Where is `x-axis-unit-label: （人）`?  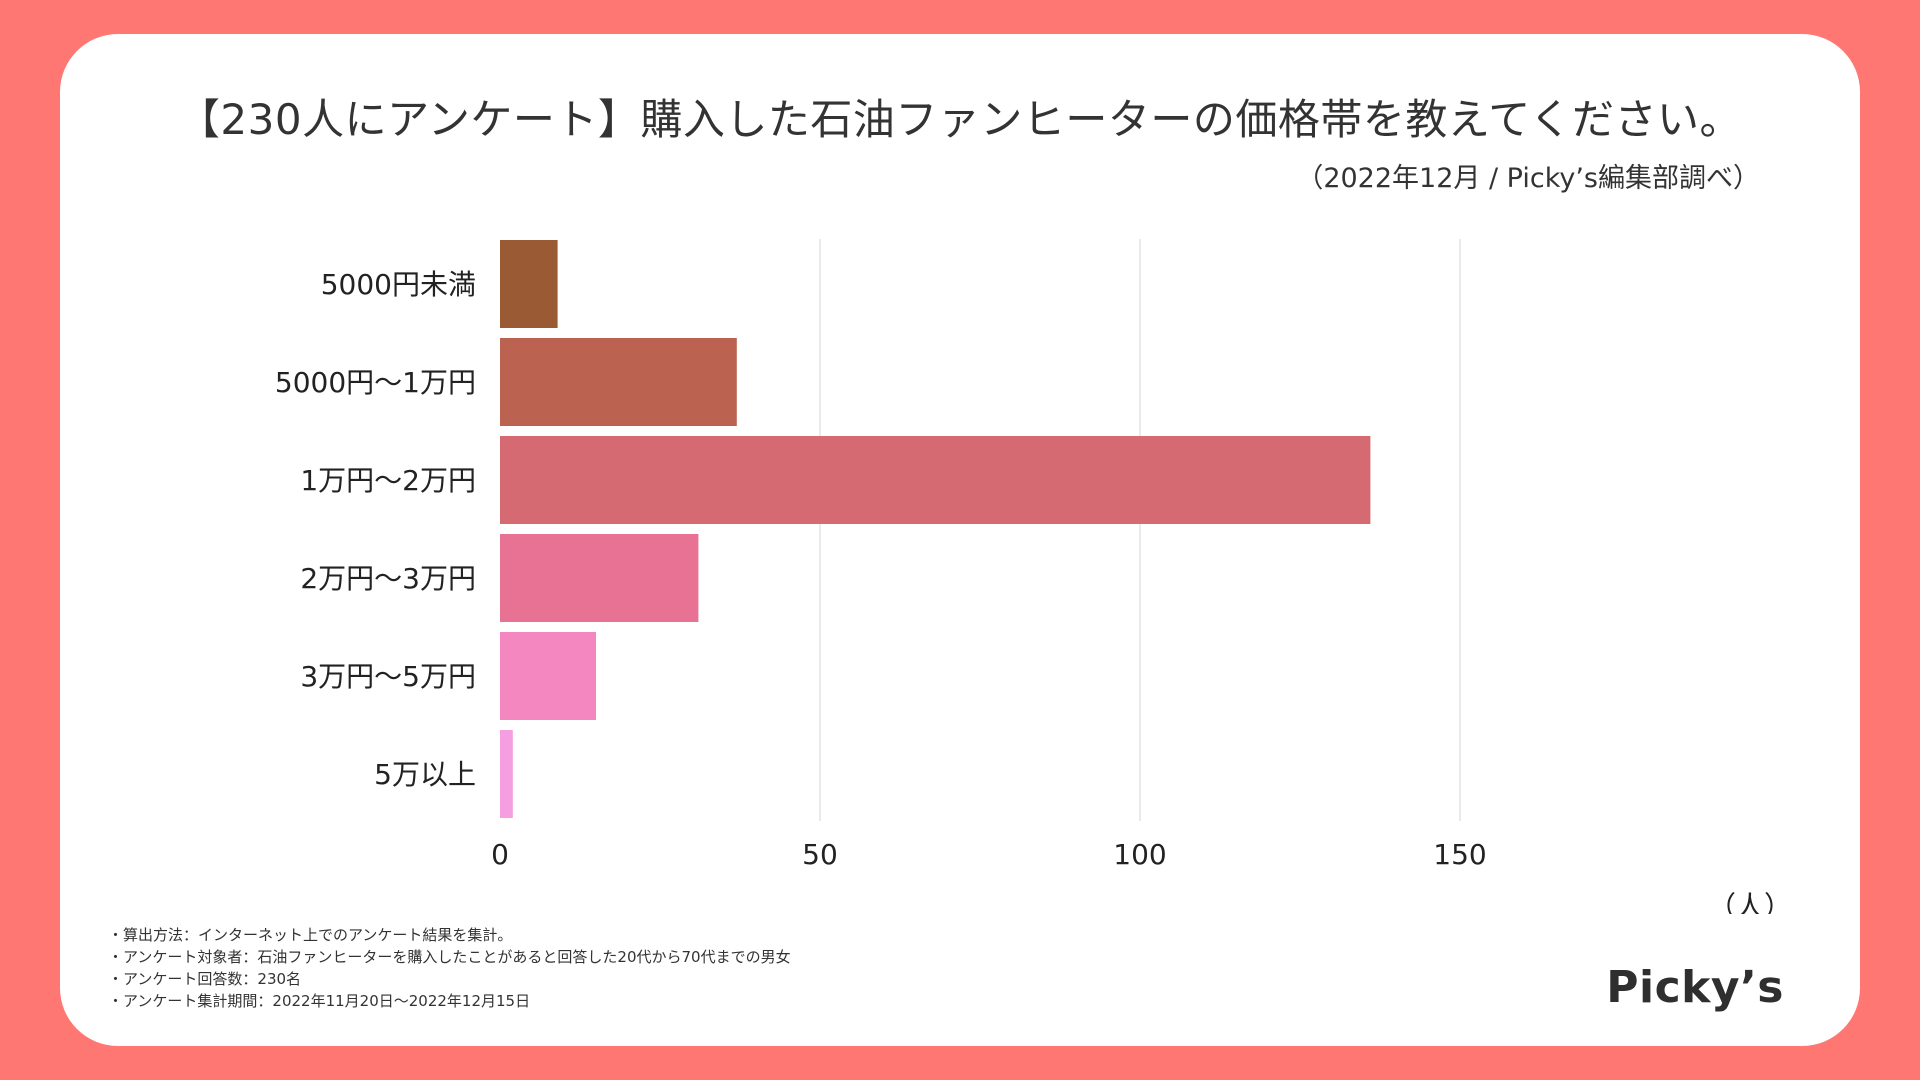
x-axis-unit-label: （人） is located at coordinates (1750, 902).